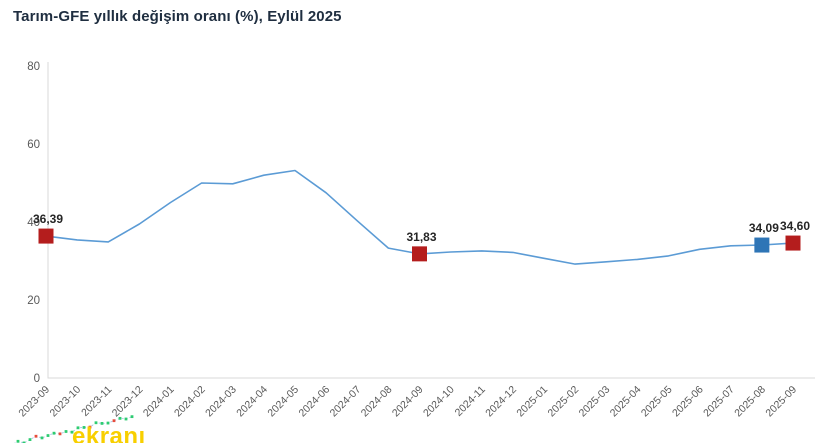  What do you see at coordinates (795, 226) in the screenshot?
I see `data-point-label: 34,60` at bounding box center [795, 226].